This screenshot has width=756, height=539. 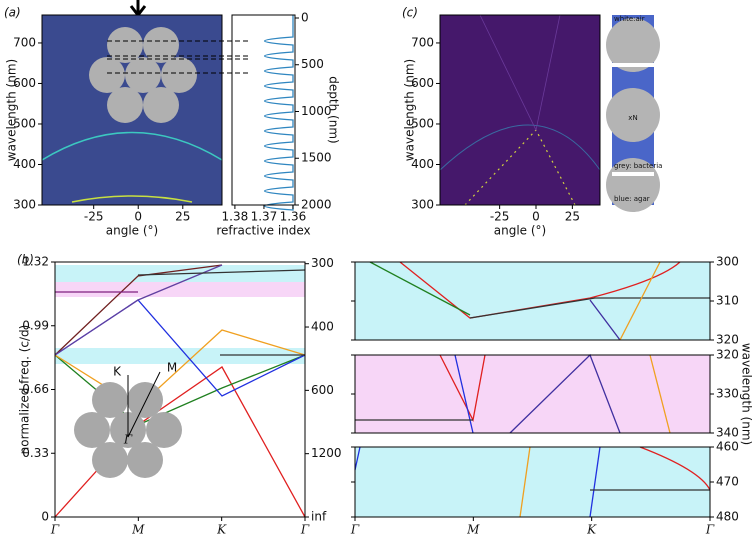 I want to click on x-tick-label: 0, so click(x=138, y=217).